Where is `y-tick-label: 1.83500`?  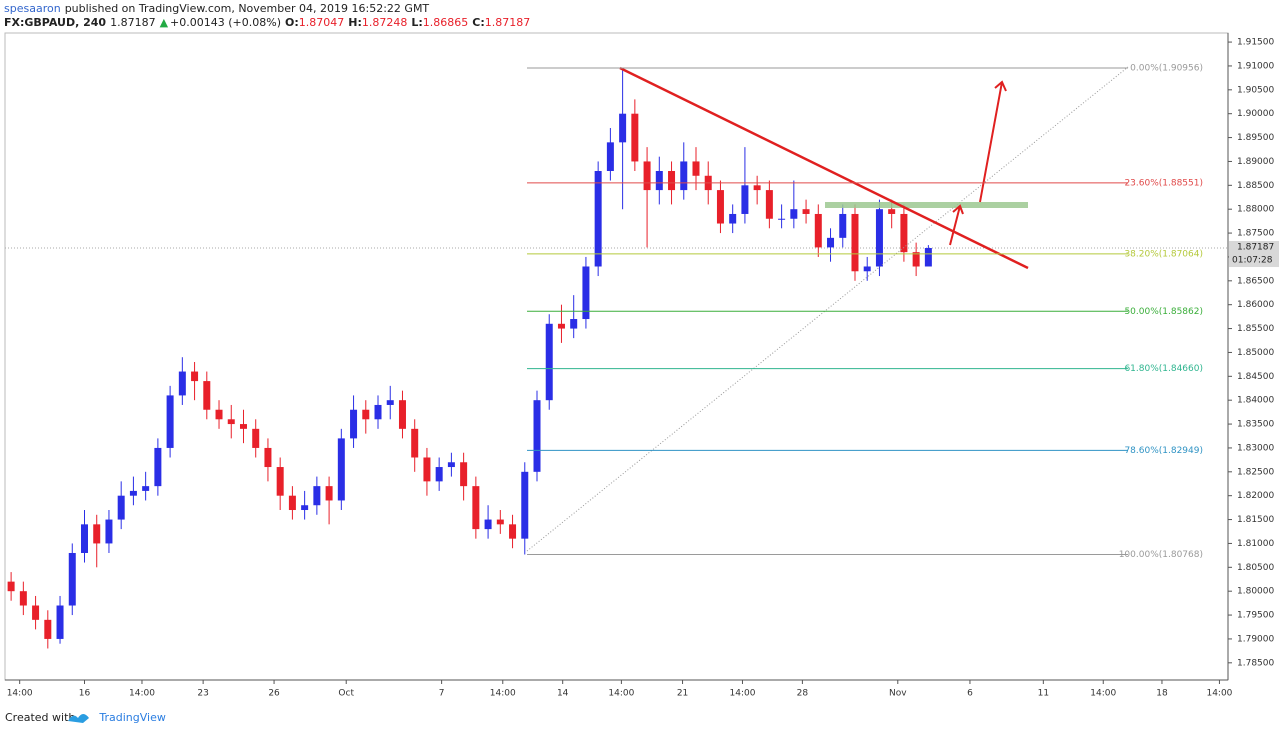
y-tick-label: 1.83500 is located at coordinates (1255, 425).